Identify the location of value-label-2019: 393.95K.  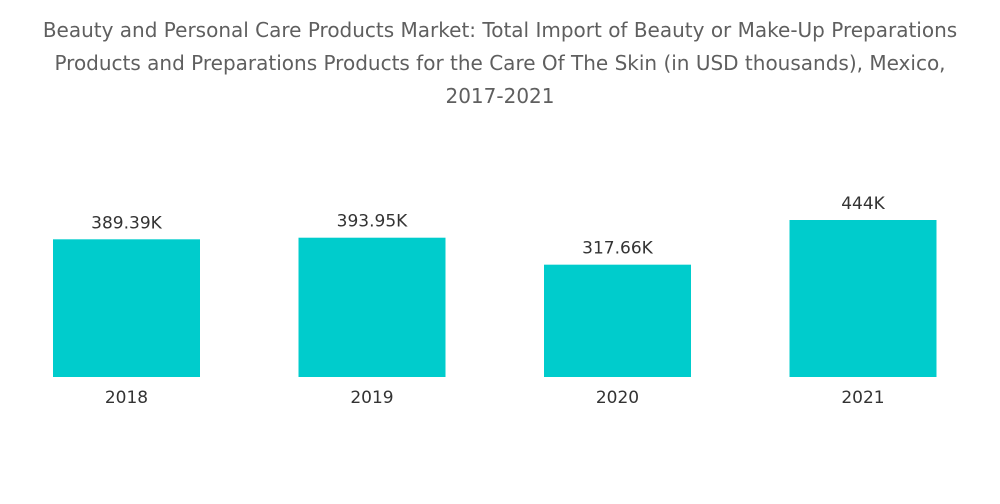
(372, 222).